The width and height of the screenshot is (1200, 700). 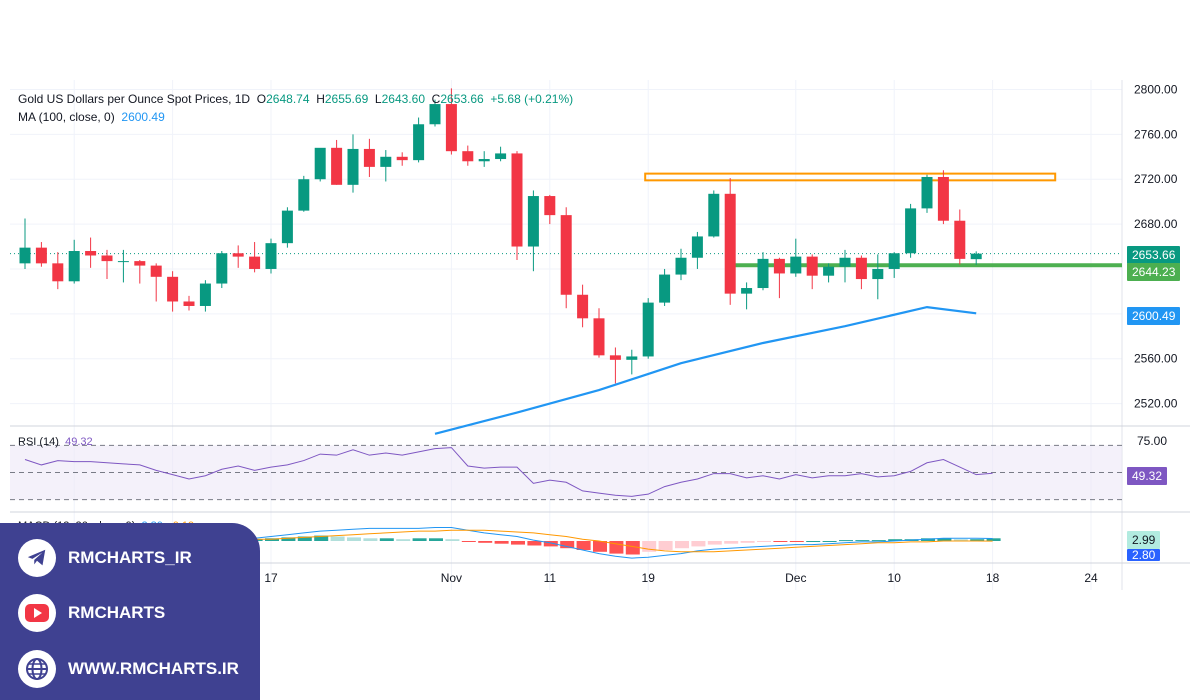 What do you see at coordinates (850, 177) in the screenshot?
I see `resistance-zone` at bounding box center [850, 177].